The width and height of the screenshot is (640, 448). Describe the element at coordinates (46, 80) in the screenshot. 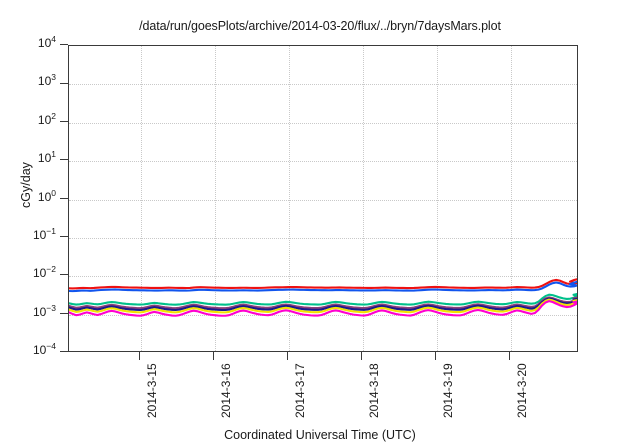

I see `y-axis-tick-label: 10³` at that location.